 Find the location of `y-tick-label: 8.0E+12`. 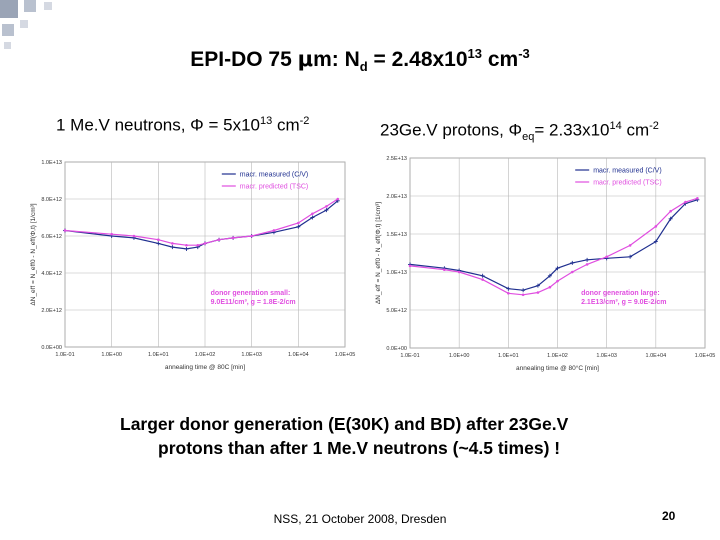

y-tick-label: 8.0E+12 is located at coordinates (51, 200).